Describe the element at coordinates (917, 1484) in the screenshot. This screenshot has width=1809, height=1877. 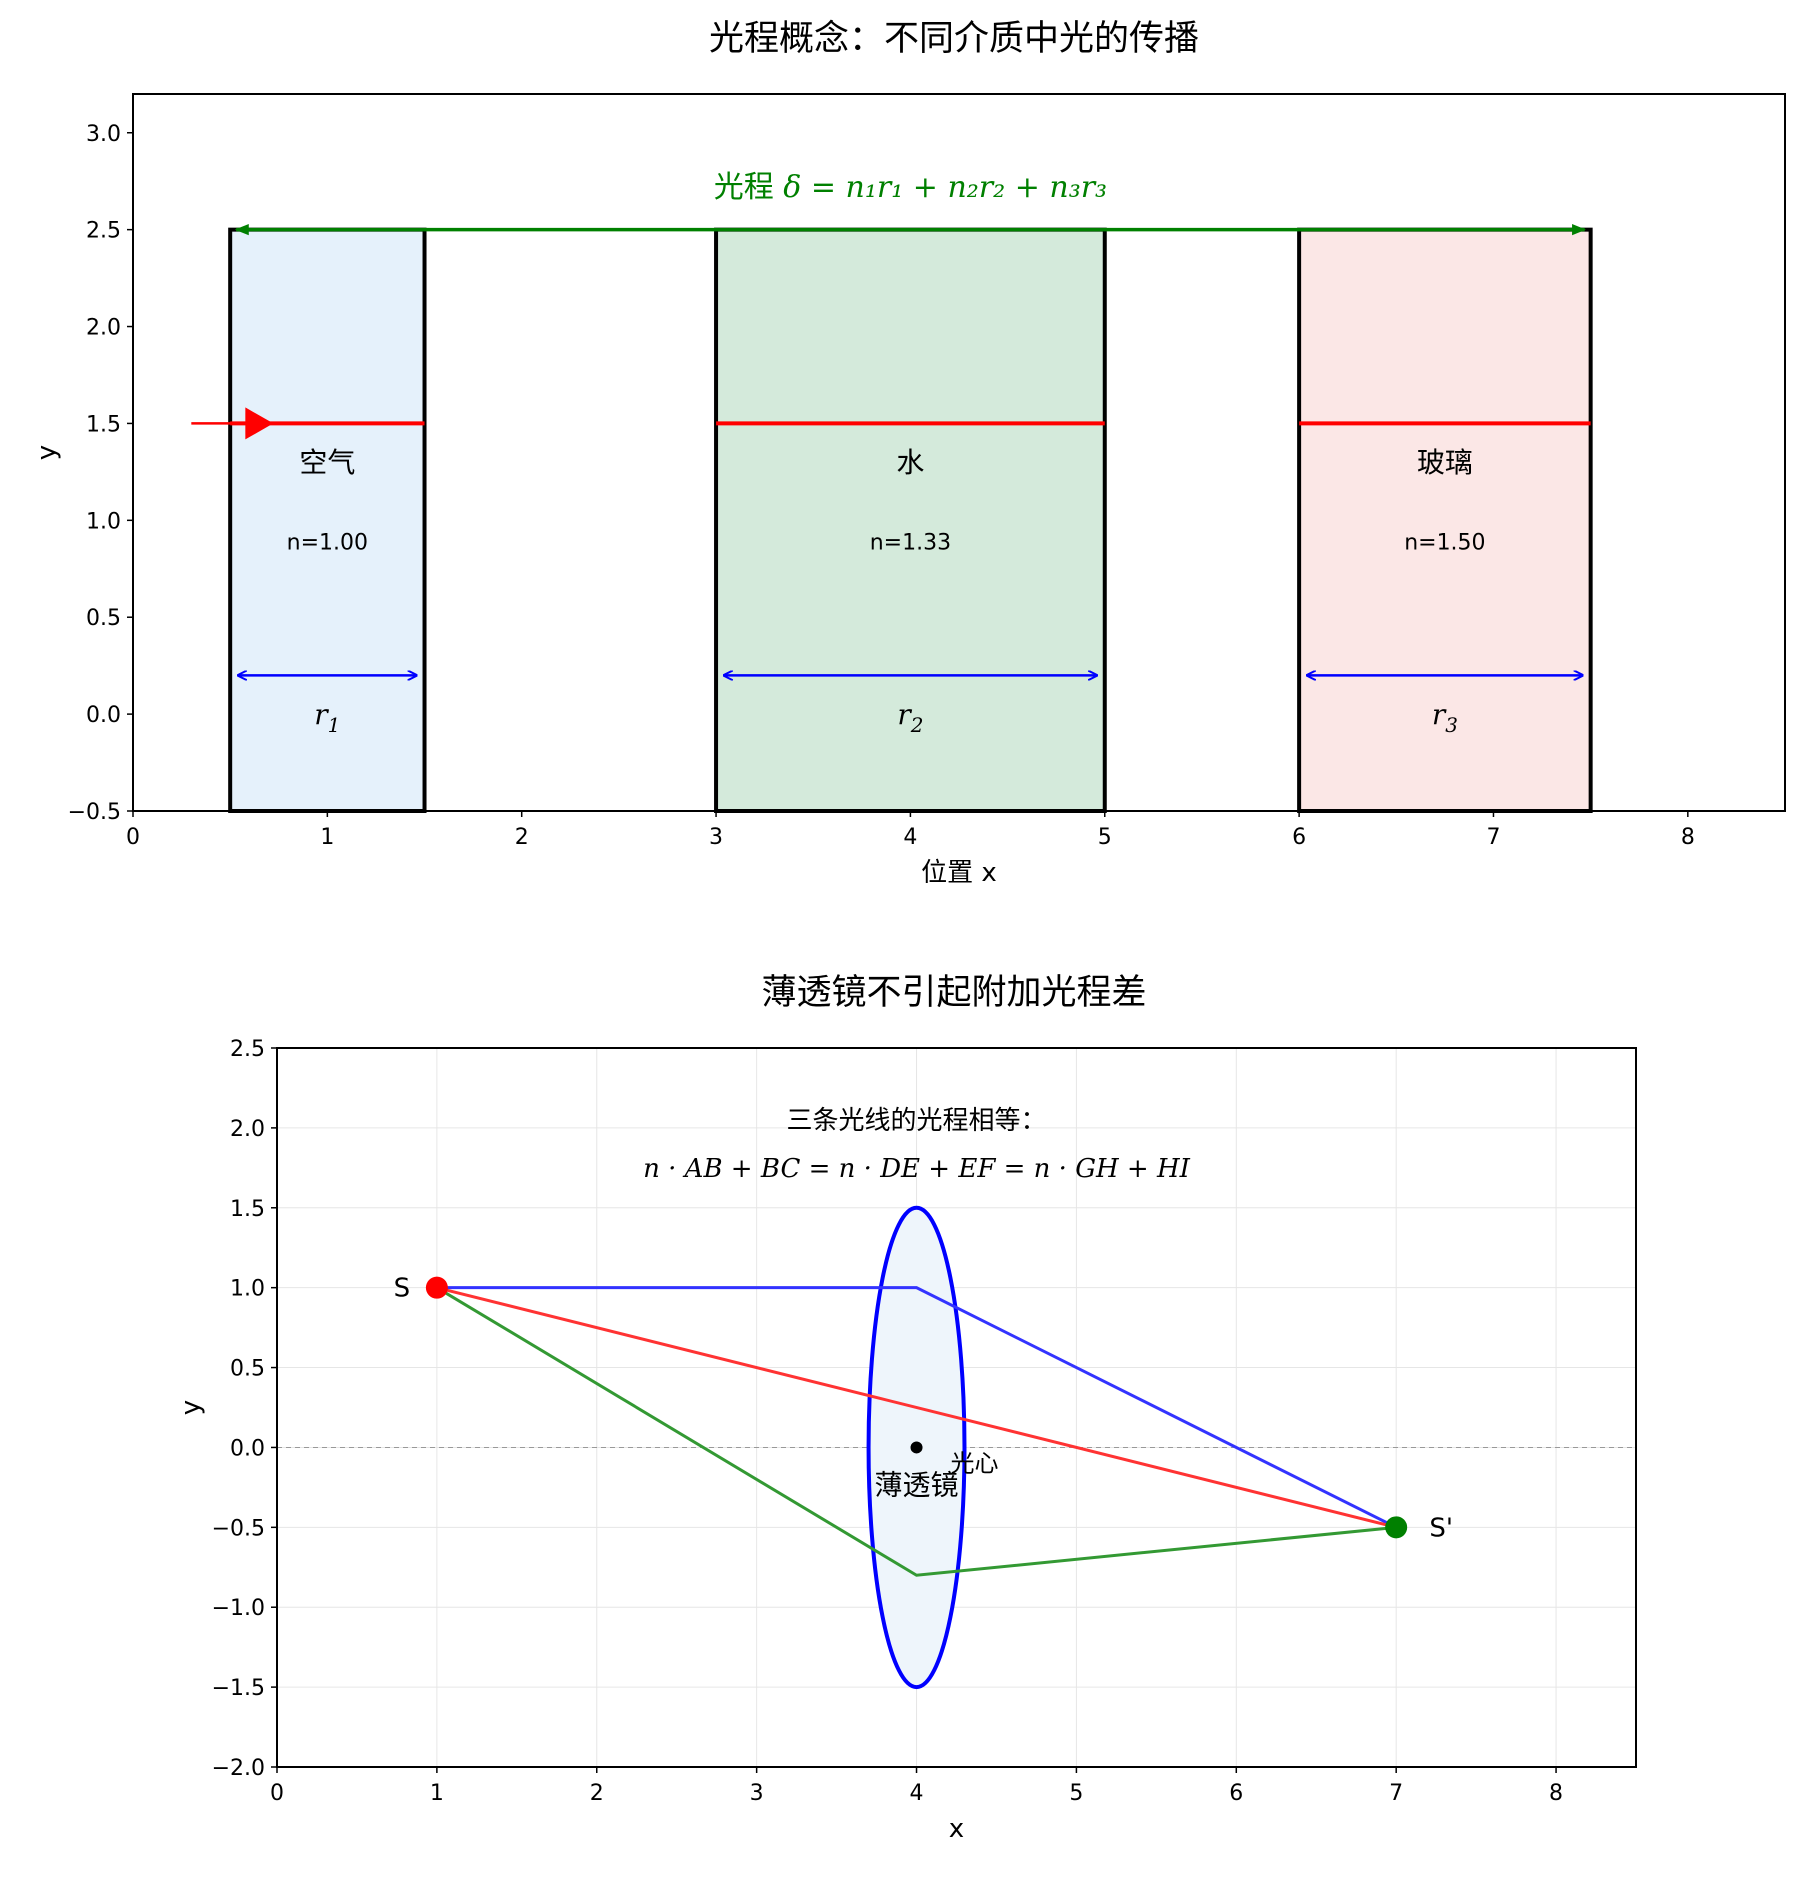
I see `lens-label: 薄透镜` at that location.